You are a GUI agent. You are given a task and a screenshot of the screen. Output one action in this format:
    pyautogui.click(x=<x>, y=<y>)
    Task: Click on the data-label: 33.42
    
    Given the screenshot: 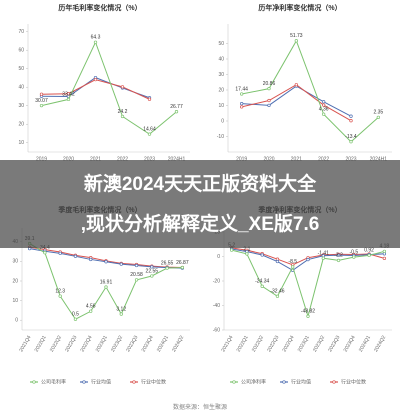 What is the action you would take?
    pyautogui.click(x=68, y=95)
    